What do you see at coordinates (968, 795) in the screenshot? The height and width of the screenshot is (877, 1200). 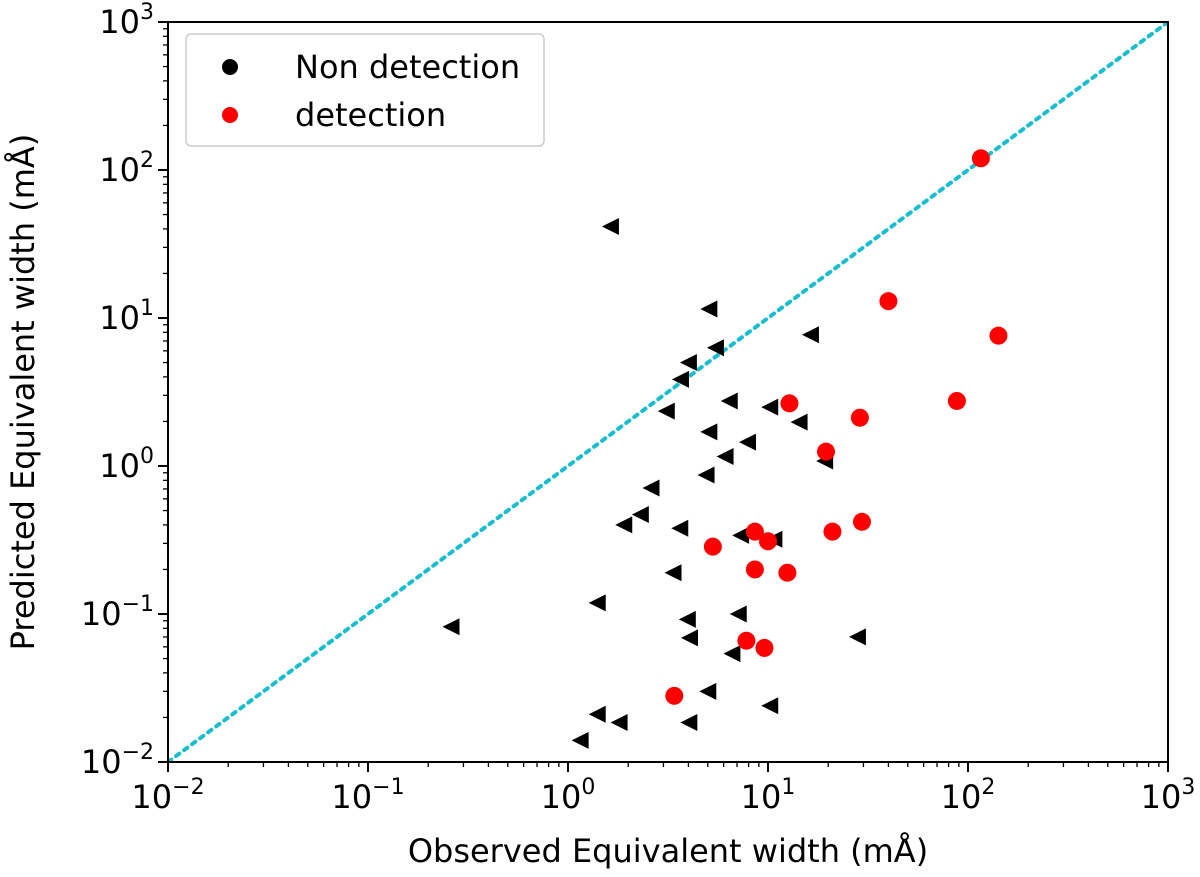 I see `x-tick-label: 10²` at bounding box center [968, 795].